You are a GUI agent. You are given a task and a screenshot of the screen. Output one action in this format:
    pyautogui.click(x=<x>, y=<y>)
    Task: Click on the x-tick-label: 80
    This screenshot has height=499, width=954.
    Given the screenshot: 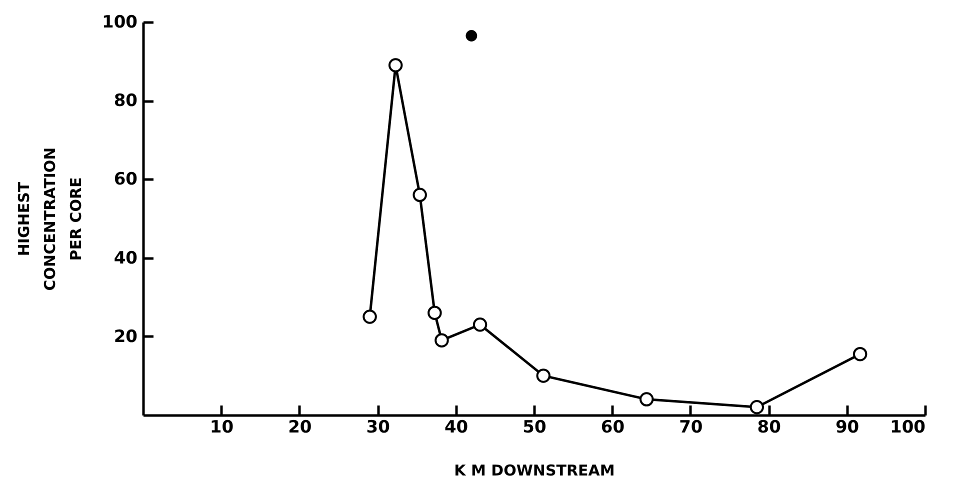 What is the action you would take?
    pyautogui.click(x=769, y=428)
    